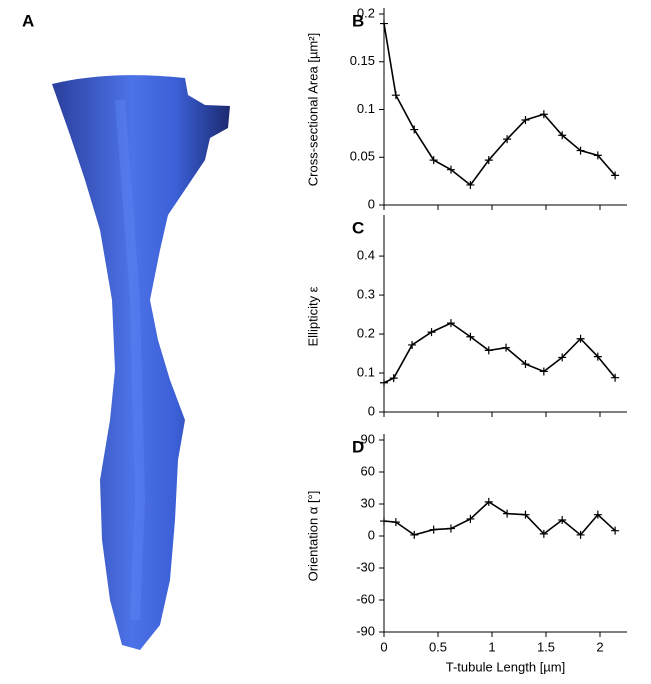 Image resolution: width=651 pixels, height=684 pixels. I want to click on panel-label: C, so click(358, 227).